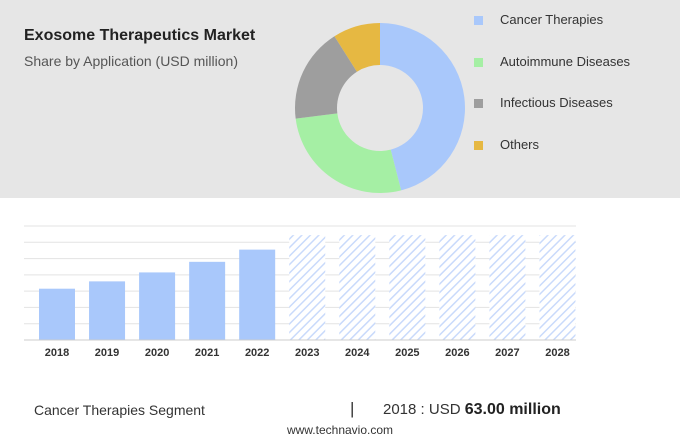  Describe the element at coordinates (457, 353) in the screenshot. I see `x-tick-label: 2026` at that location.